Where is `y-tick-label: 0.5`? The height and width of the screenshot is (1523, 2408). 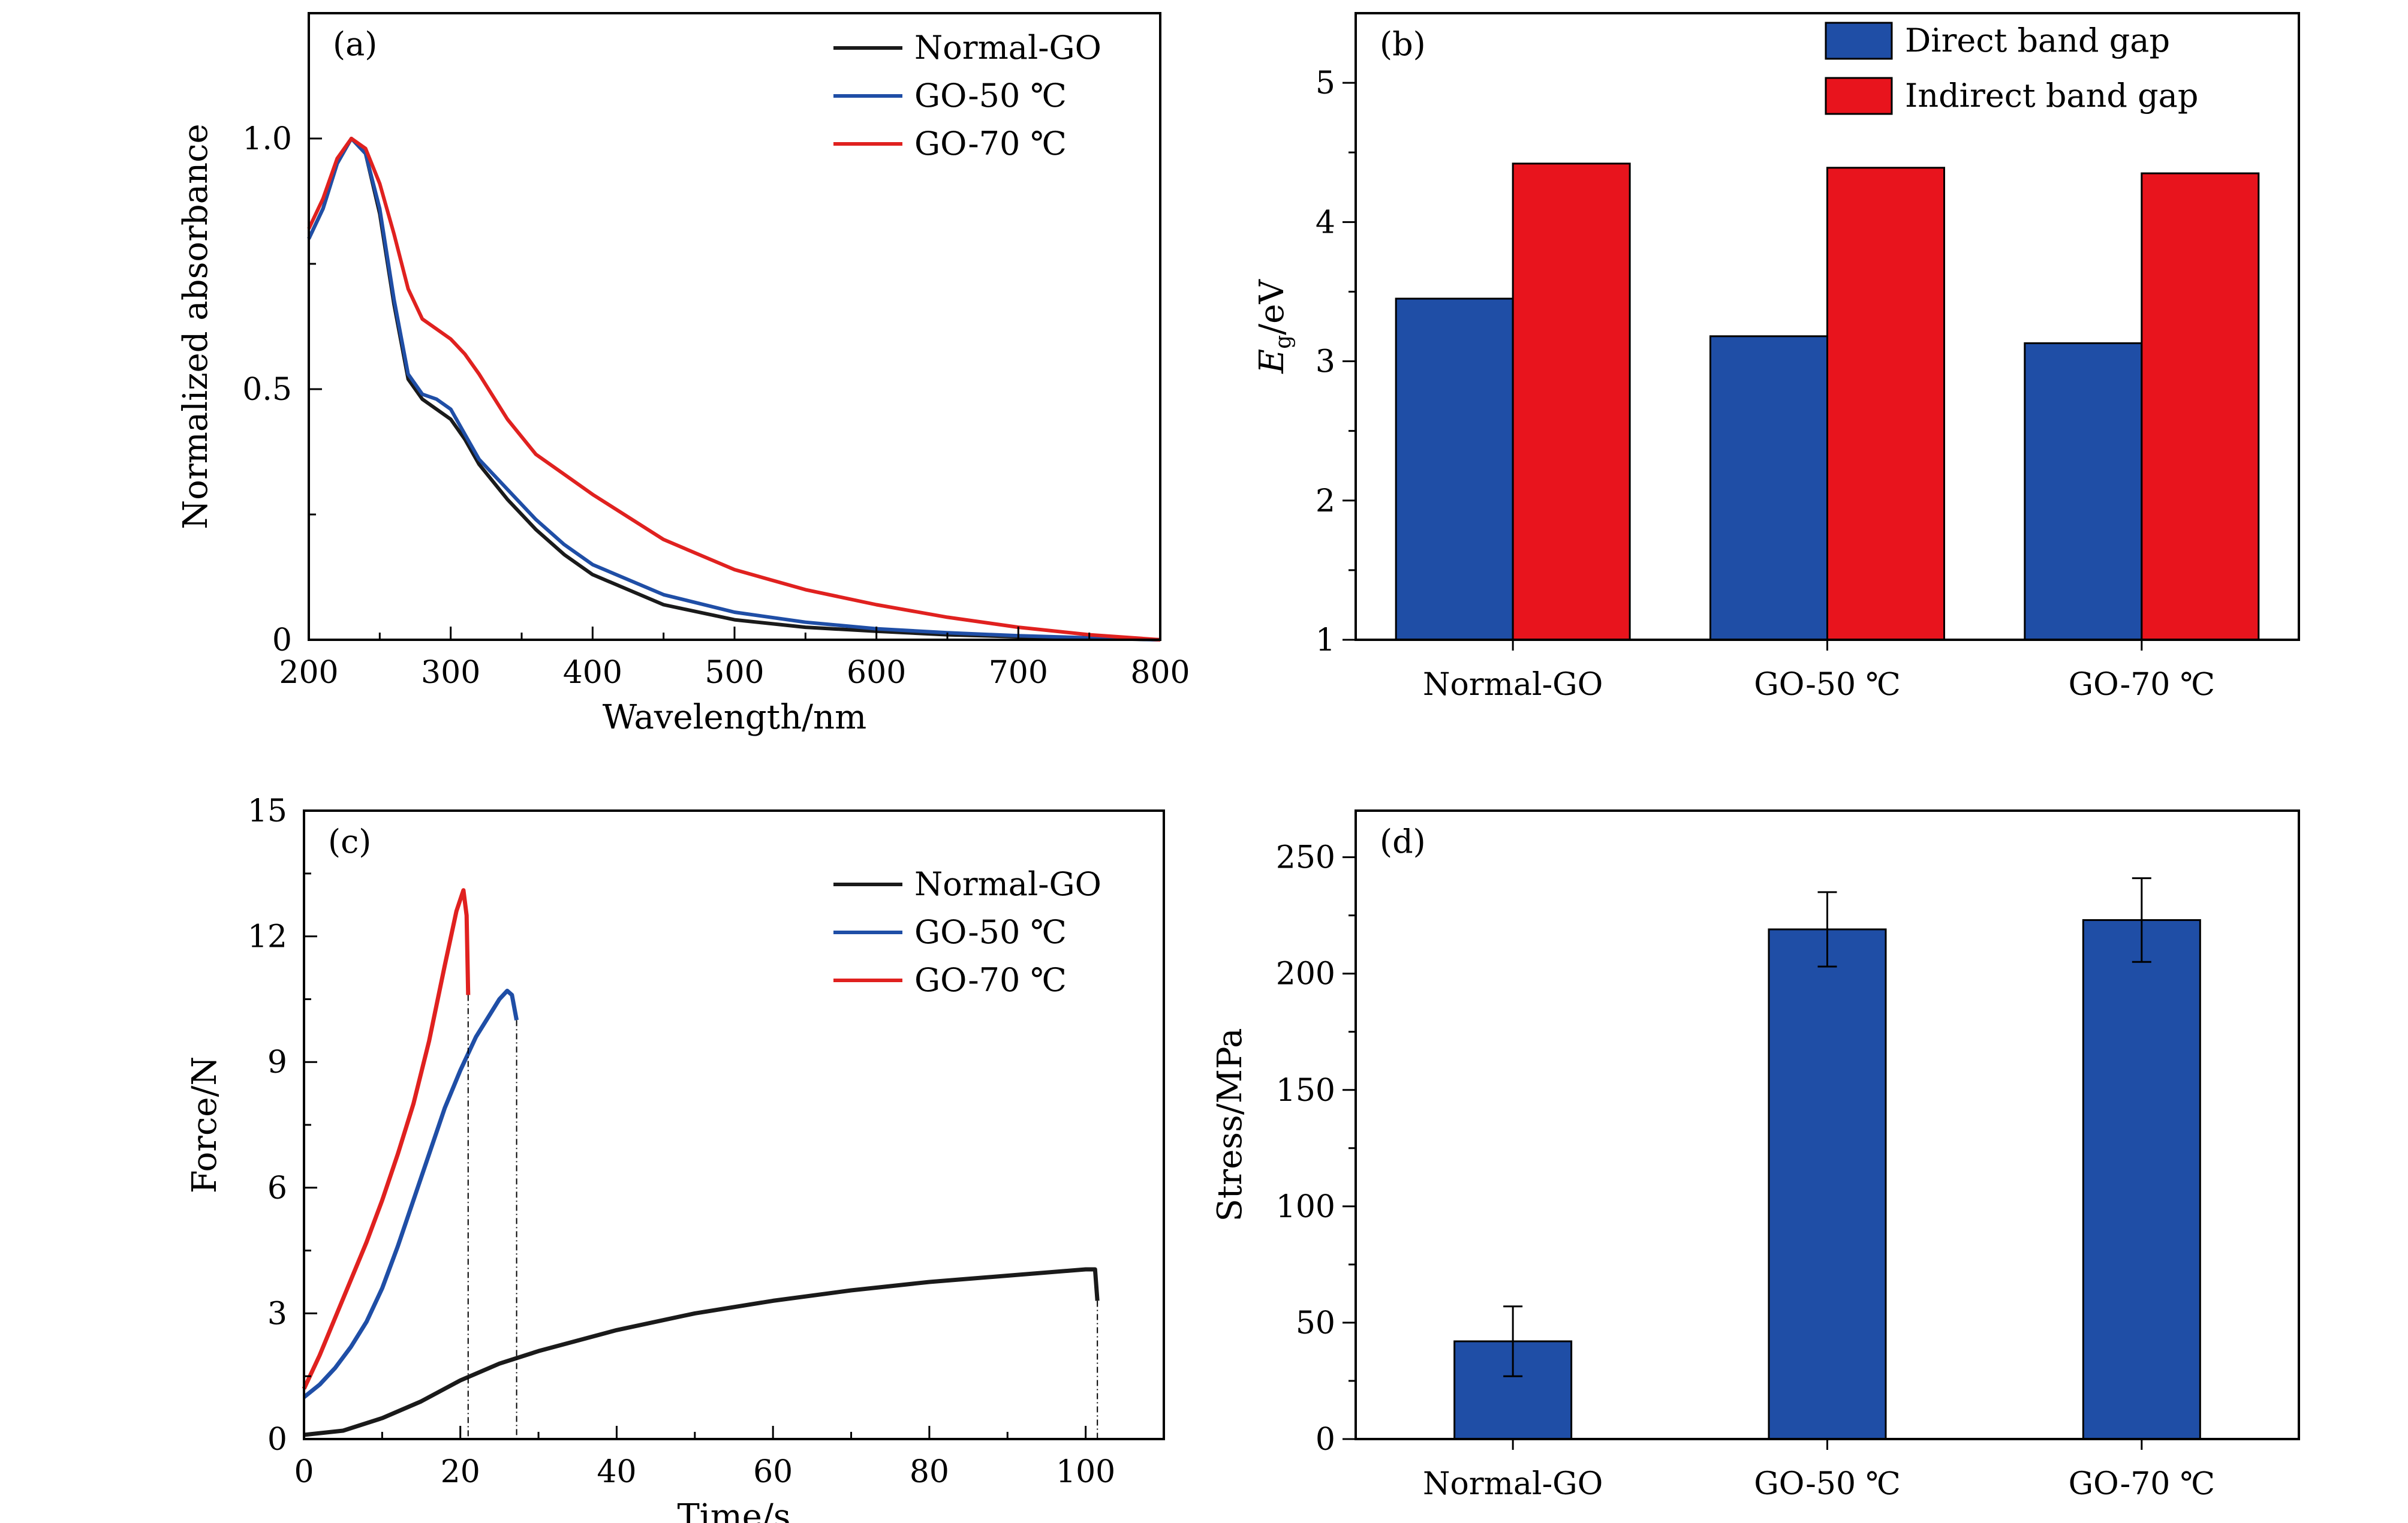
y-tick-label: 0.5 is located at coordinates (267, 390).